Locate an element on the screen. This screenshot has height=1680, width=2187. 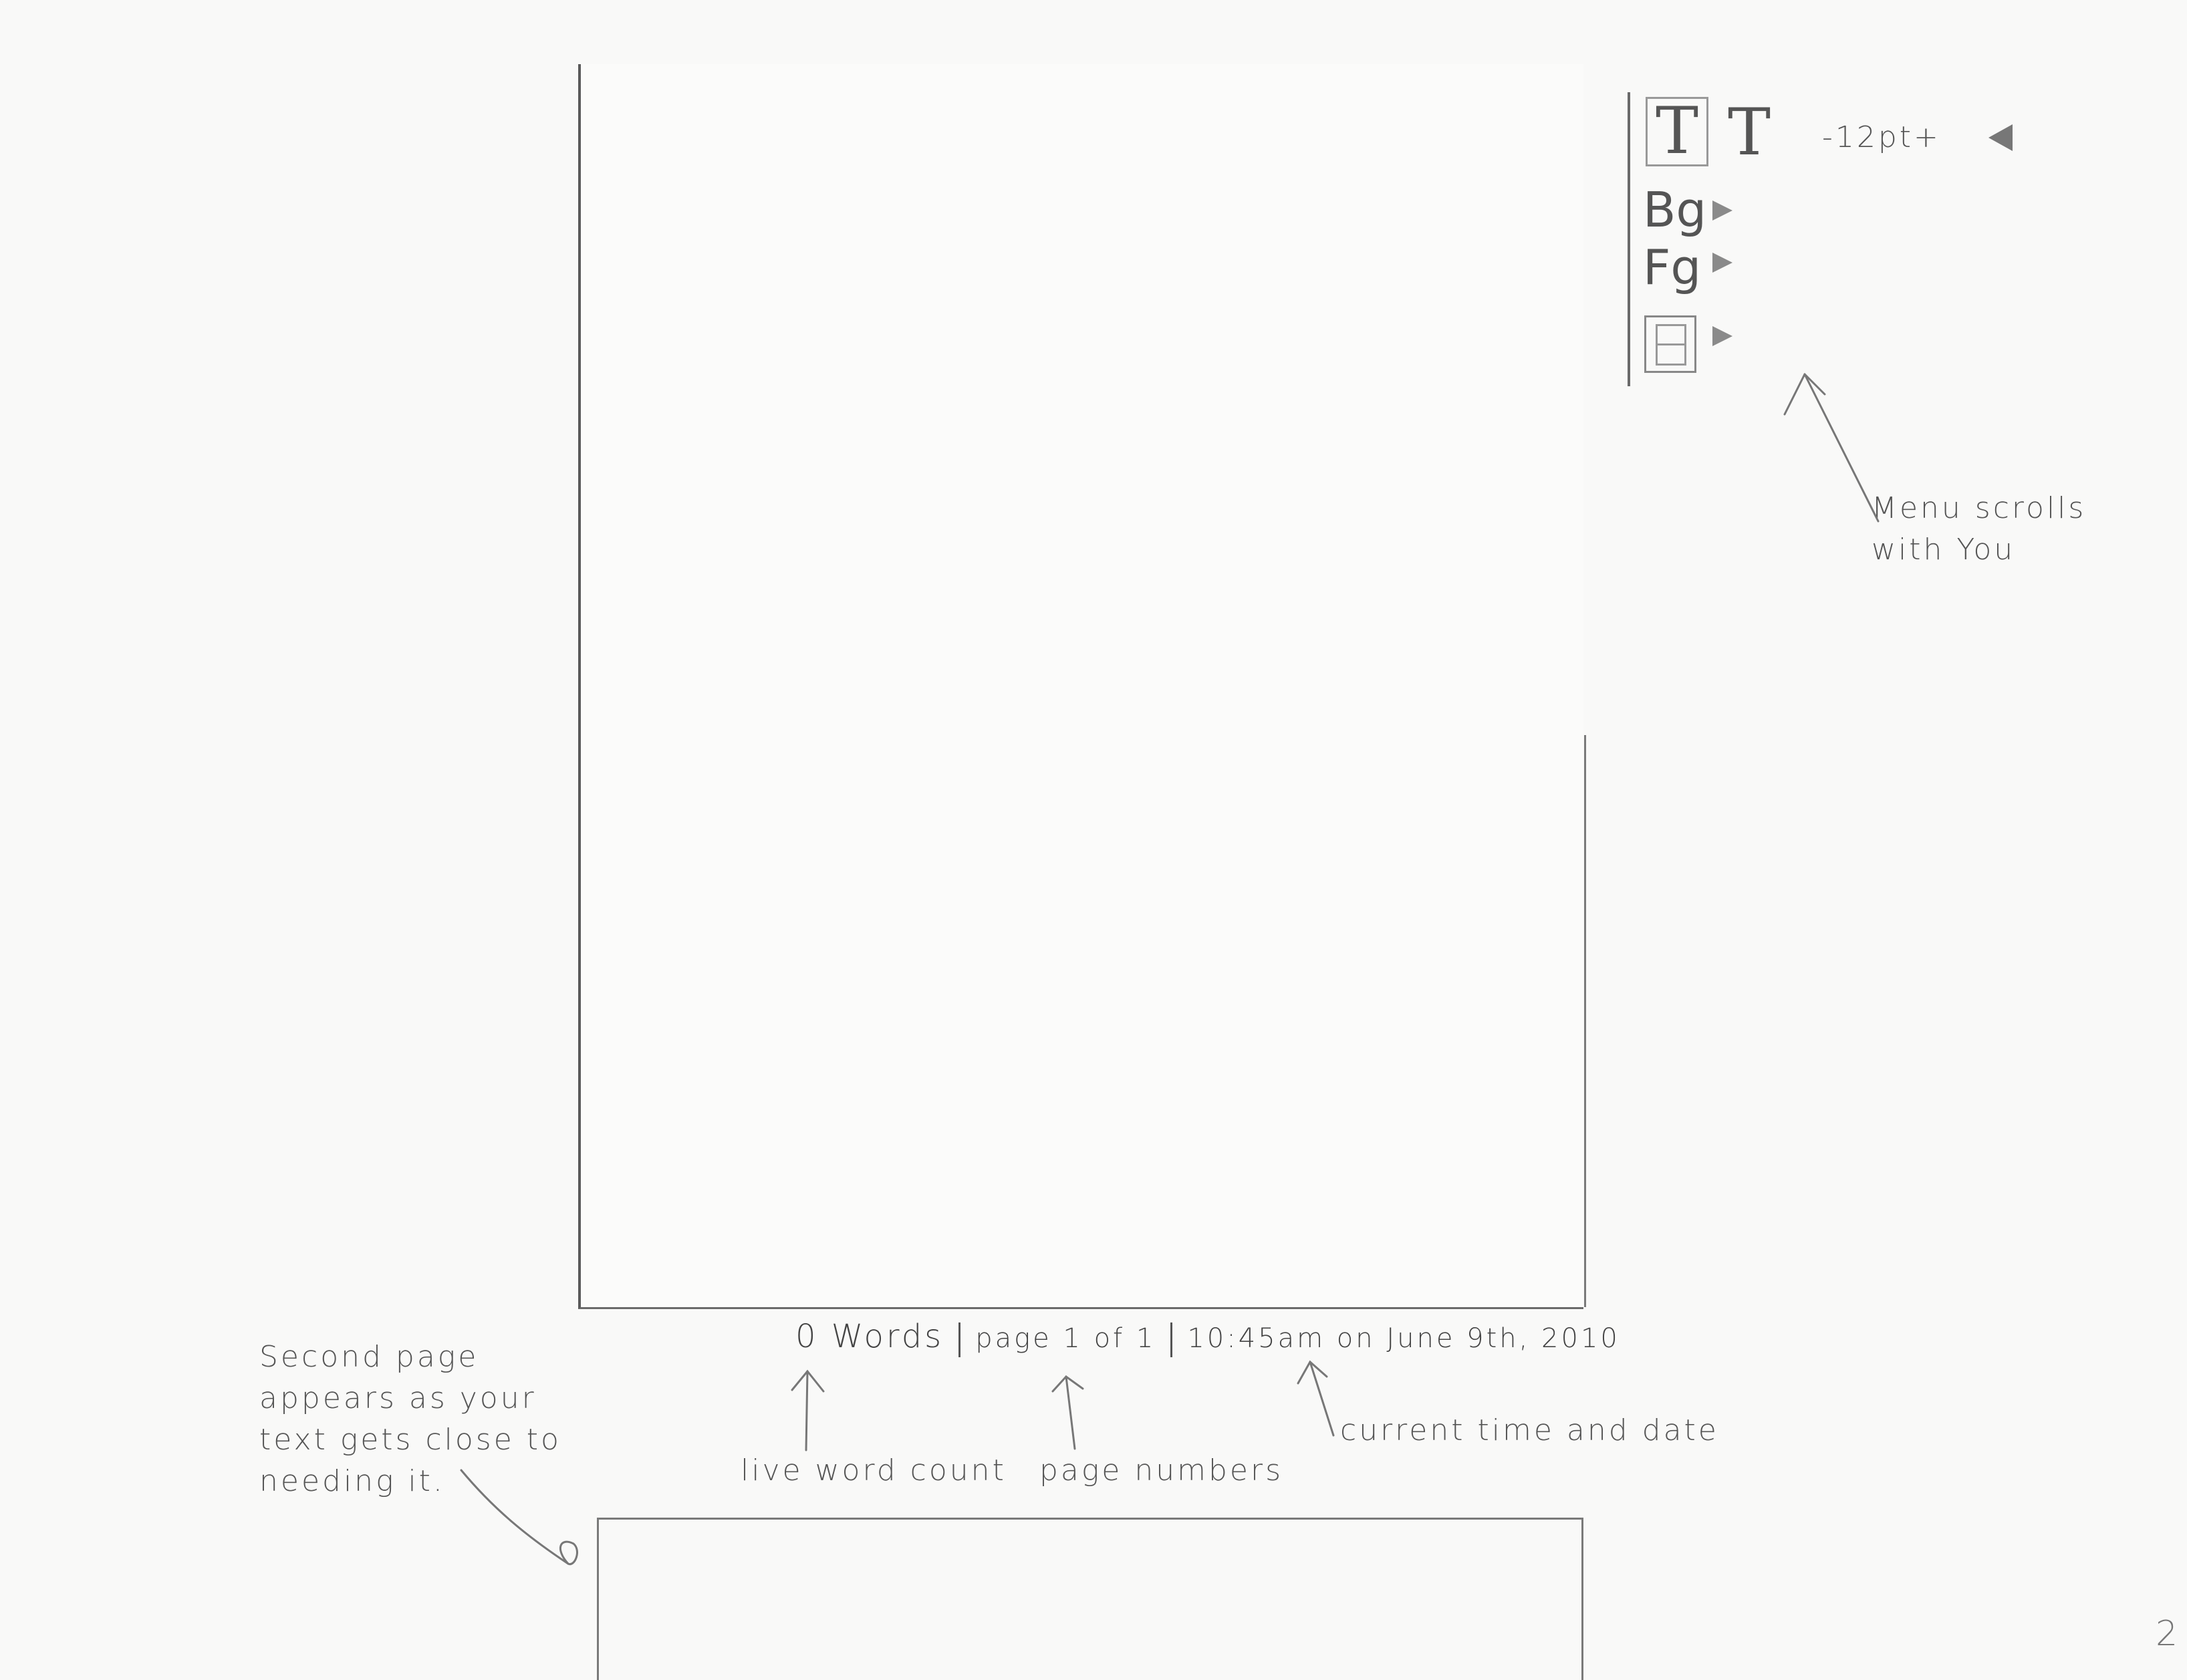
annotation-line: Menu scrolls is located at coordinates (1980, 508).